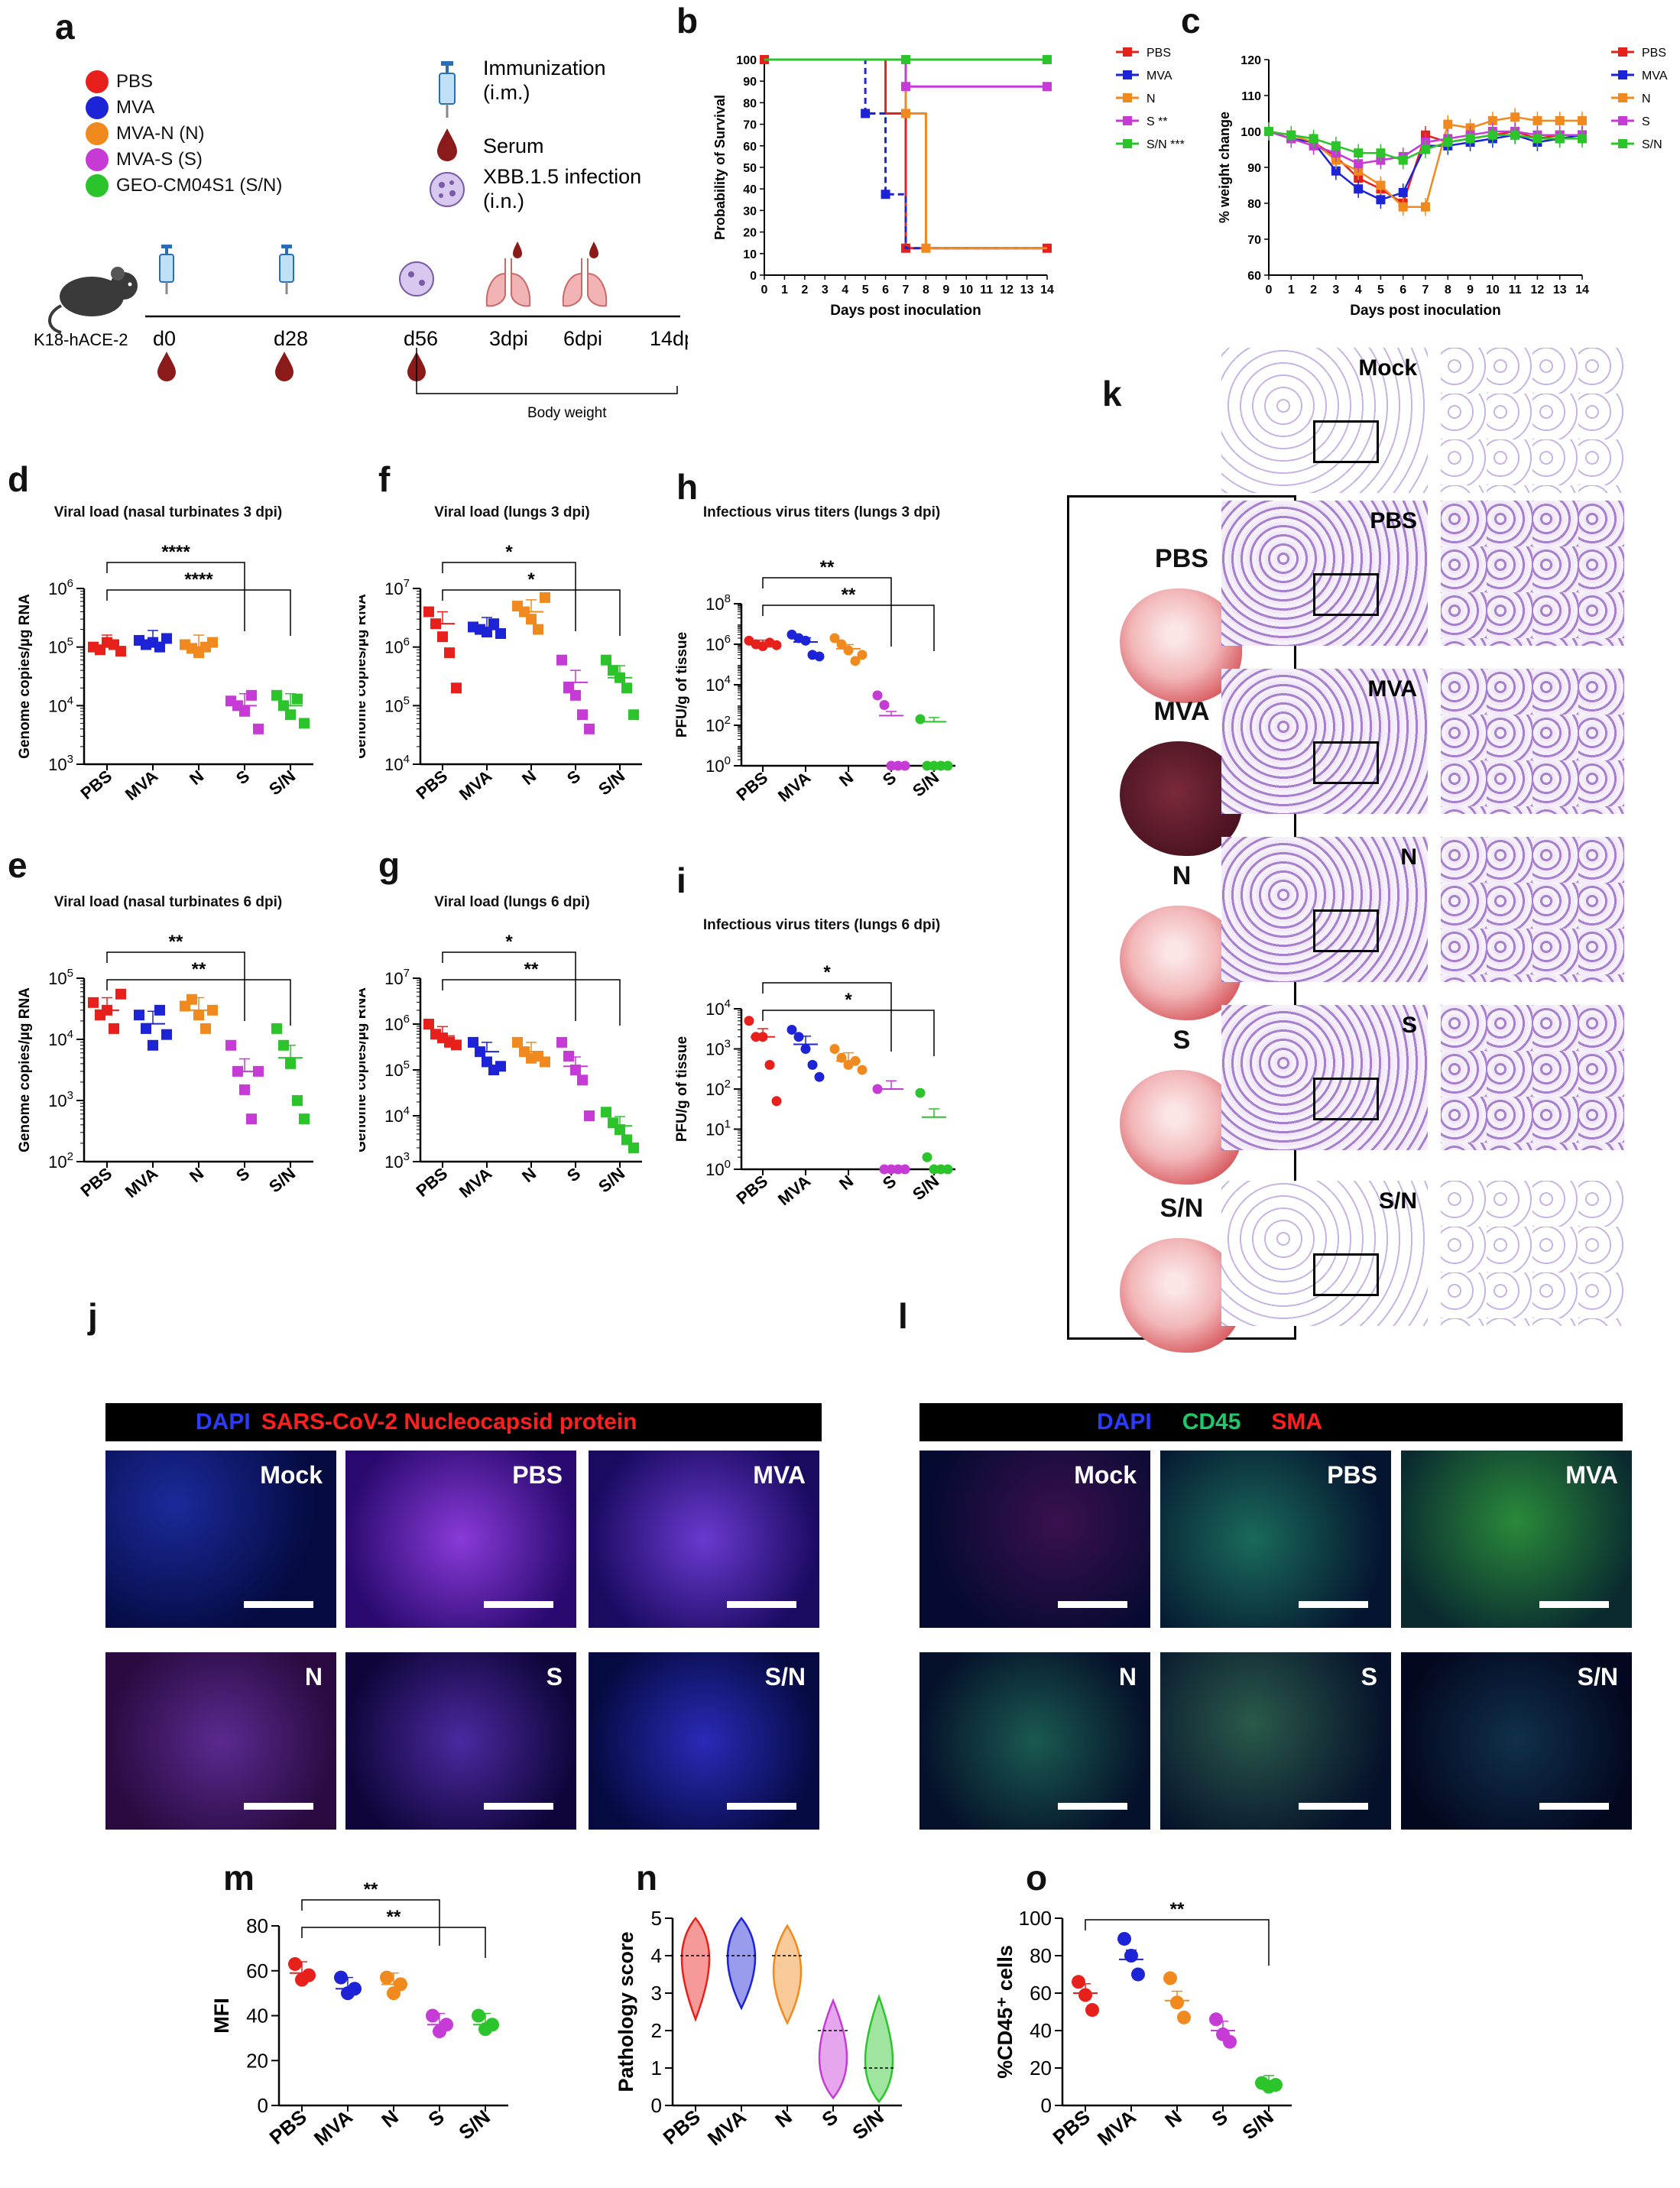 This screenshot has width=1680, height=2188. I want to click on x-tick-label: 4, so click(845, 290).